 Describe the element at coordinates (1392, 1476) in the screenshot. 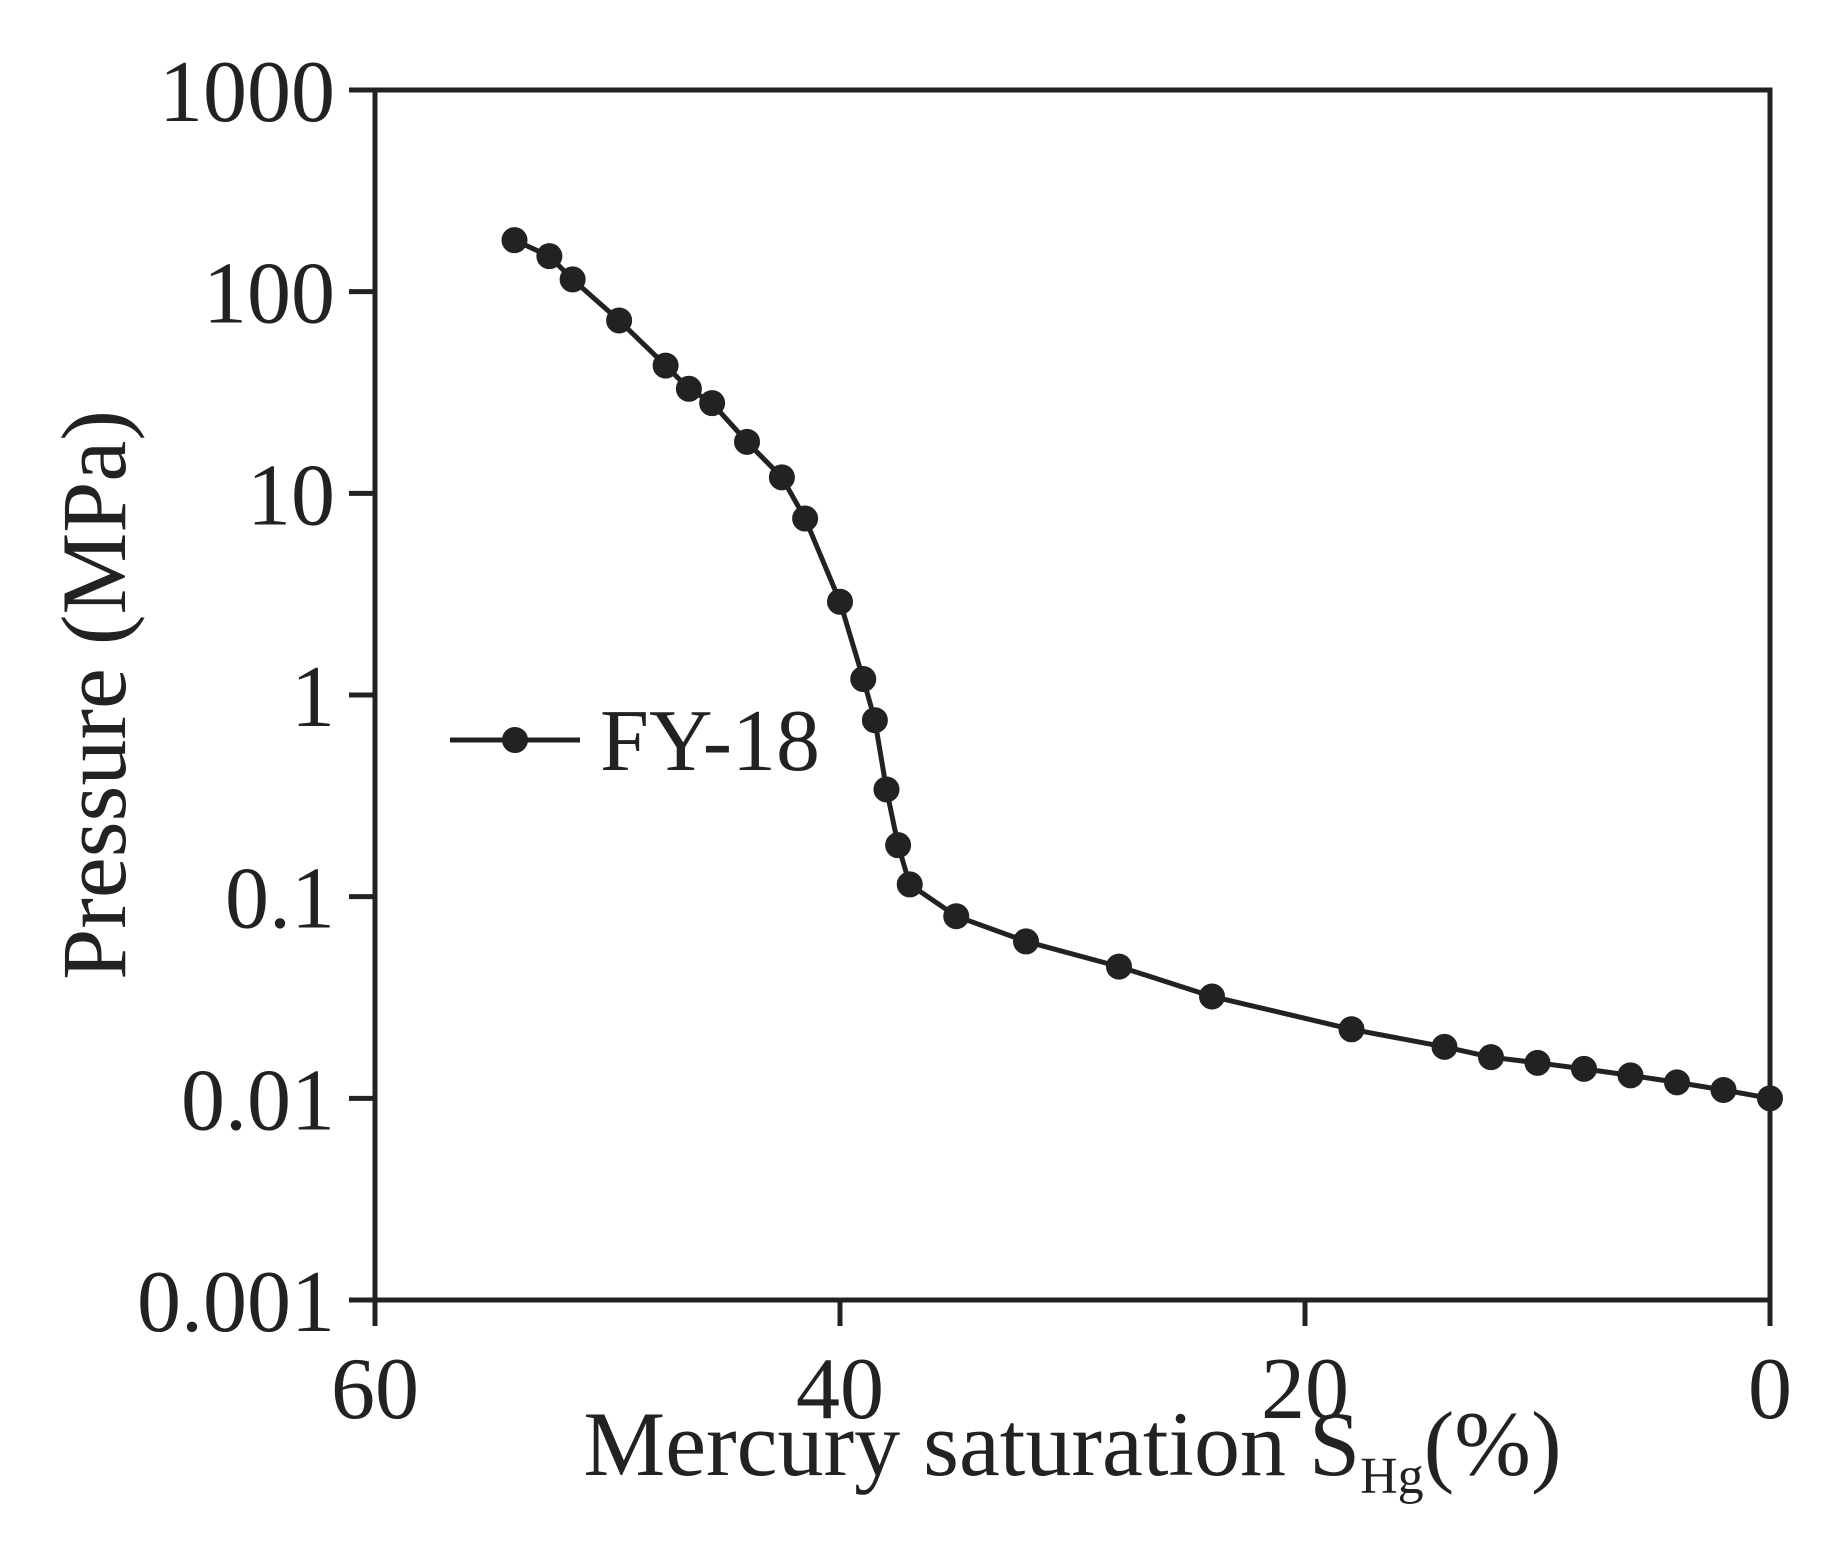

I see `x-axis-title-subscript: Hg` at that location.